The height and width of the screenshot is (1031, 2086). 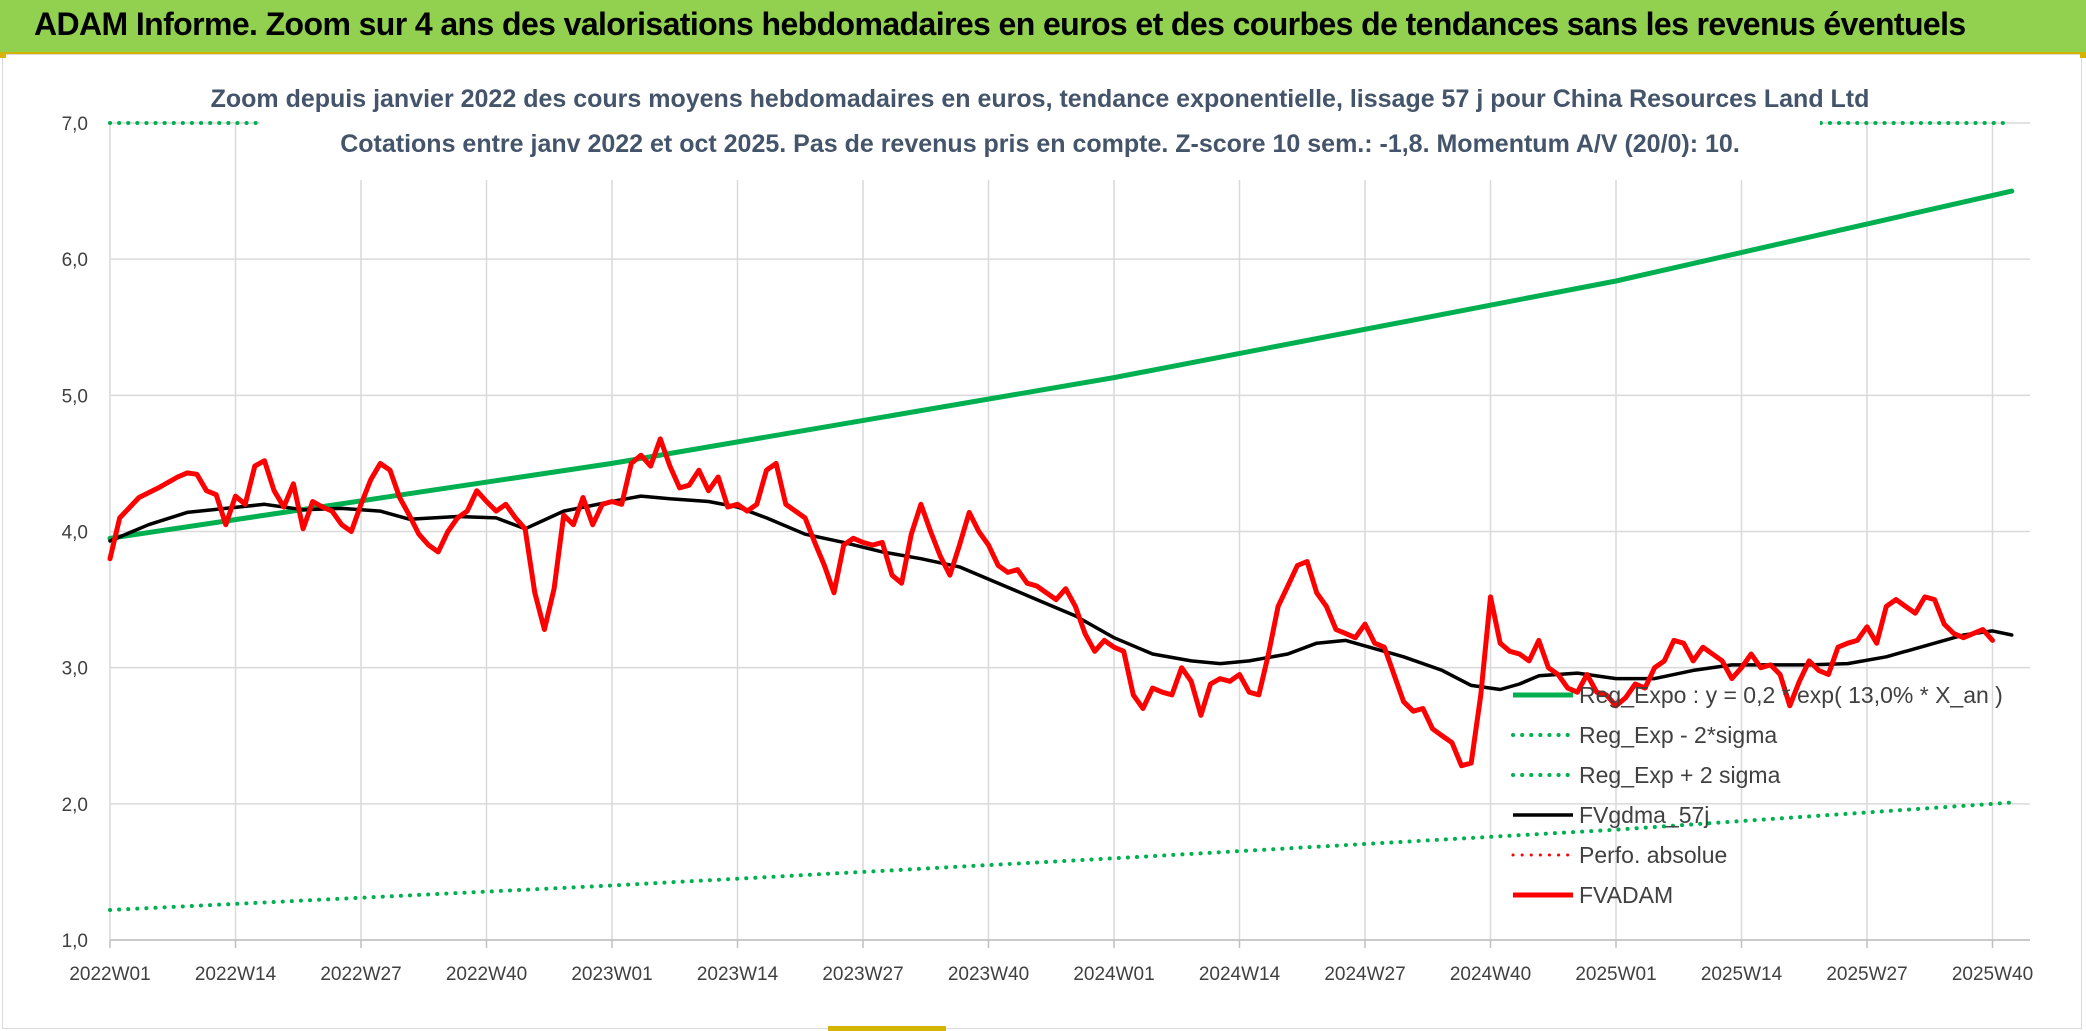 What do you see at coordinates (360, 974) in the screenshot?
I see `x-tick-label: 2022W27` at bounding box center [360, 974].